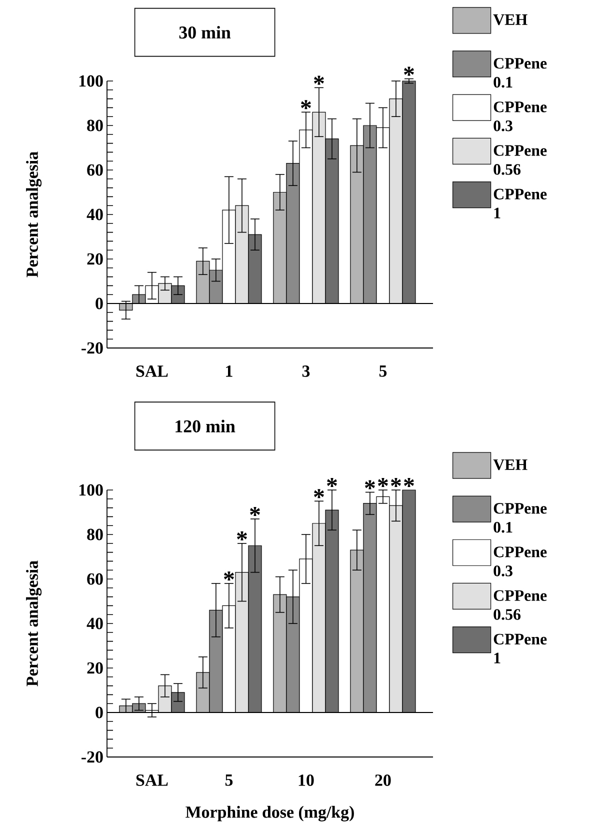 The height and width of the screenshot is (832, 589). Describe the element at coordinates (383, 780) in the screenshot. I see `x-tick-label: 20` at that location.